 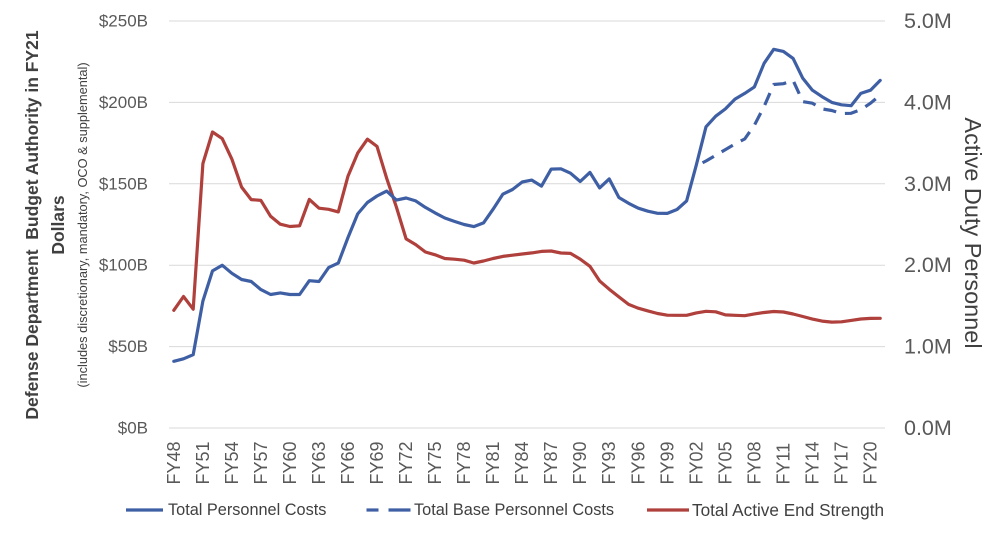 What do you see at coordinates (609, 462) in the screenshot?
I see `svg-text: FY93` at bounding box center [609, 462].